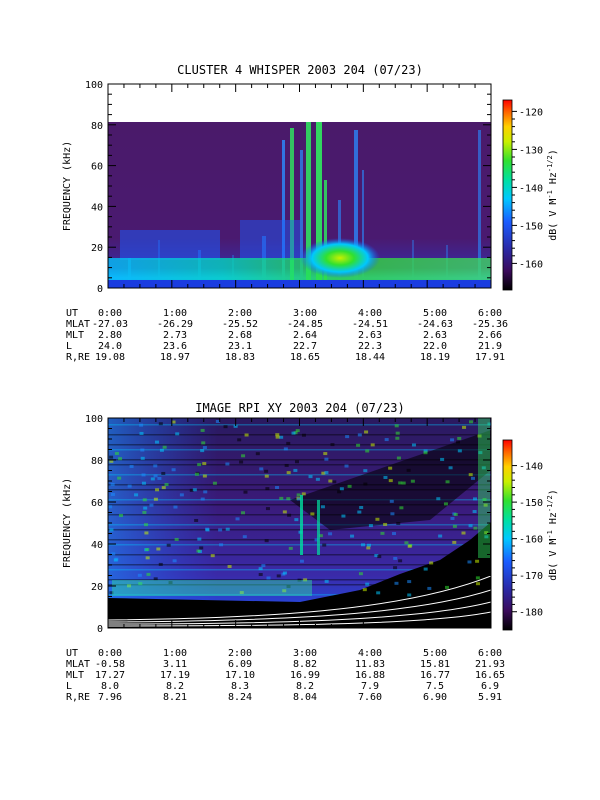 Image resolution: width=600 pixels, height=800 pixels. I want to click on ephemeris-value: 0:00, so click(110, 313).